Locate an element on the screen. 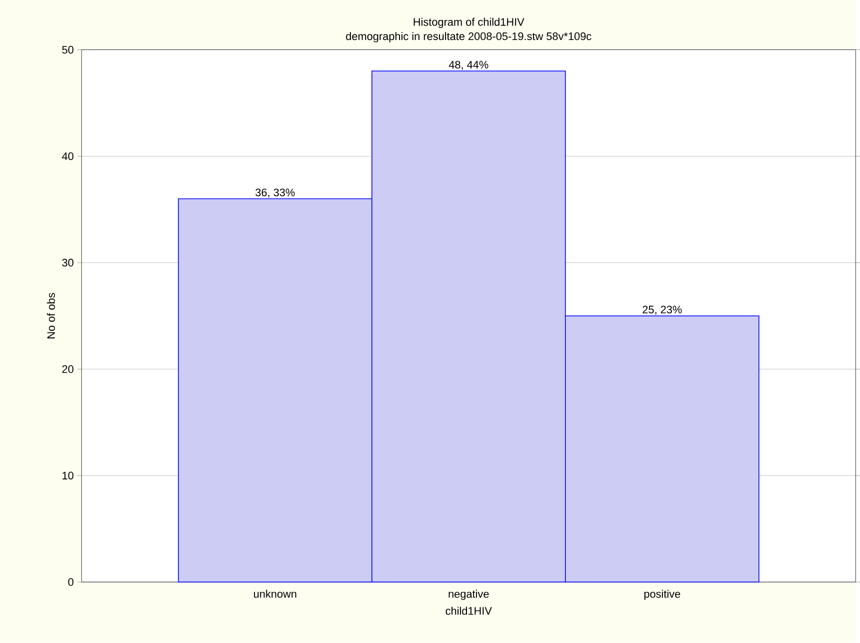 Image resolution: width=860 pixels, height=643 pixels. y-axis-title: No of obs is located at coordinates (50, 315).